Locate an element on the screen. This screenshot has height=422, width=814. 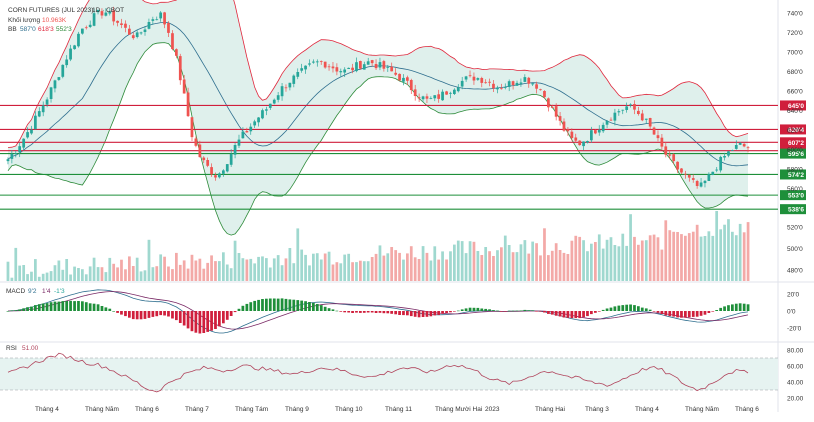
time-axis-label: Tháng 4 is located at coordinates (647, 409).